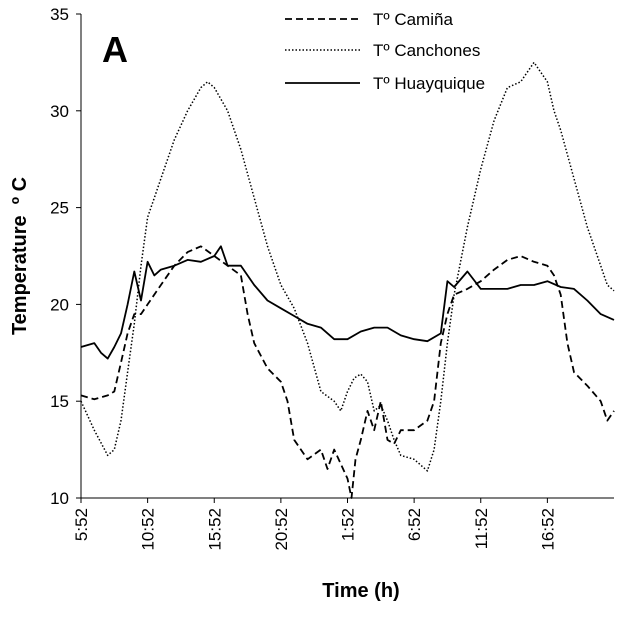 Image resolution: width=629 pixels, height=635 pixels. What do you see at coordinates (81, 524) in the screenshot?
I see `x-tick-label: 5:52` at bounding box center [81, 524].